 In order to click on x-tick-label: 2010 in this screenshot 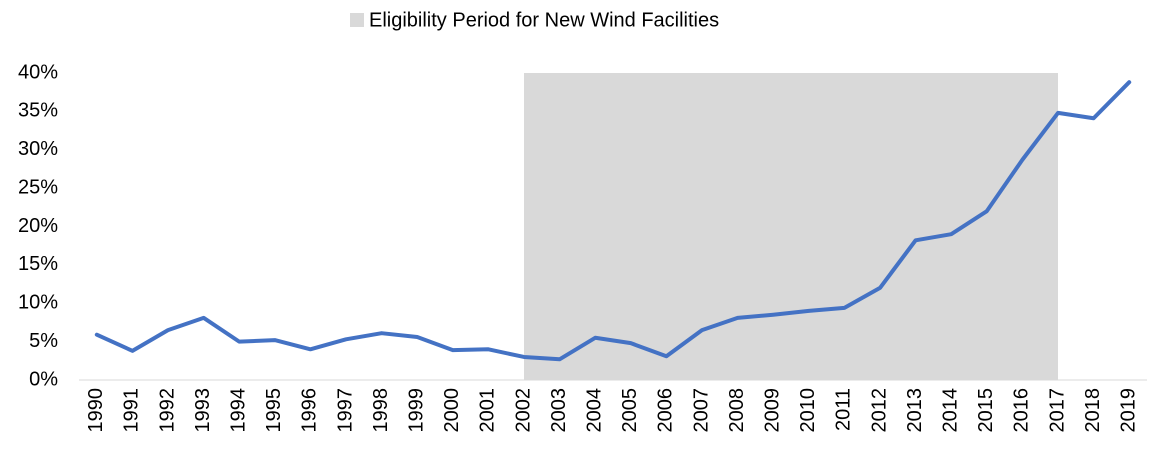, I will do `click(808, 410)`.